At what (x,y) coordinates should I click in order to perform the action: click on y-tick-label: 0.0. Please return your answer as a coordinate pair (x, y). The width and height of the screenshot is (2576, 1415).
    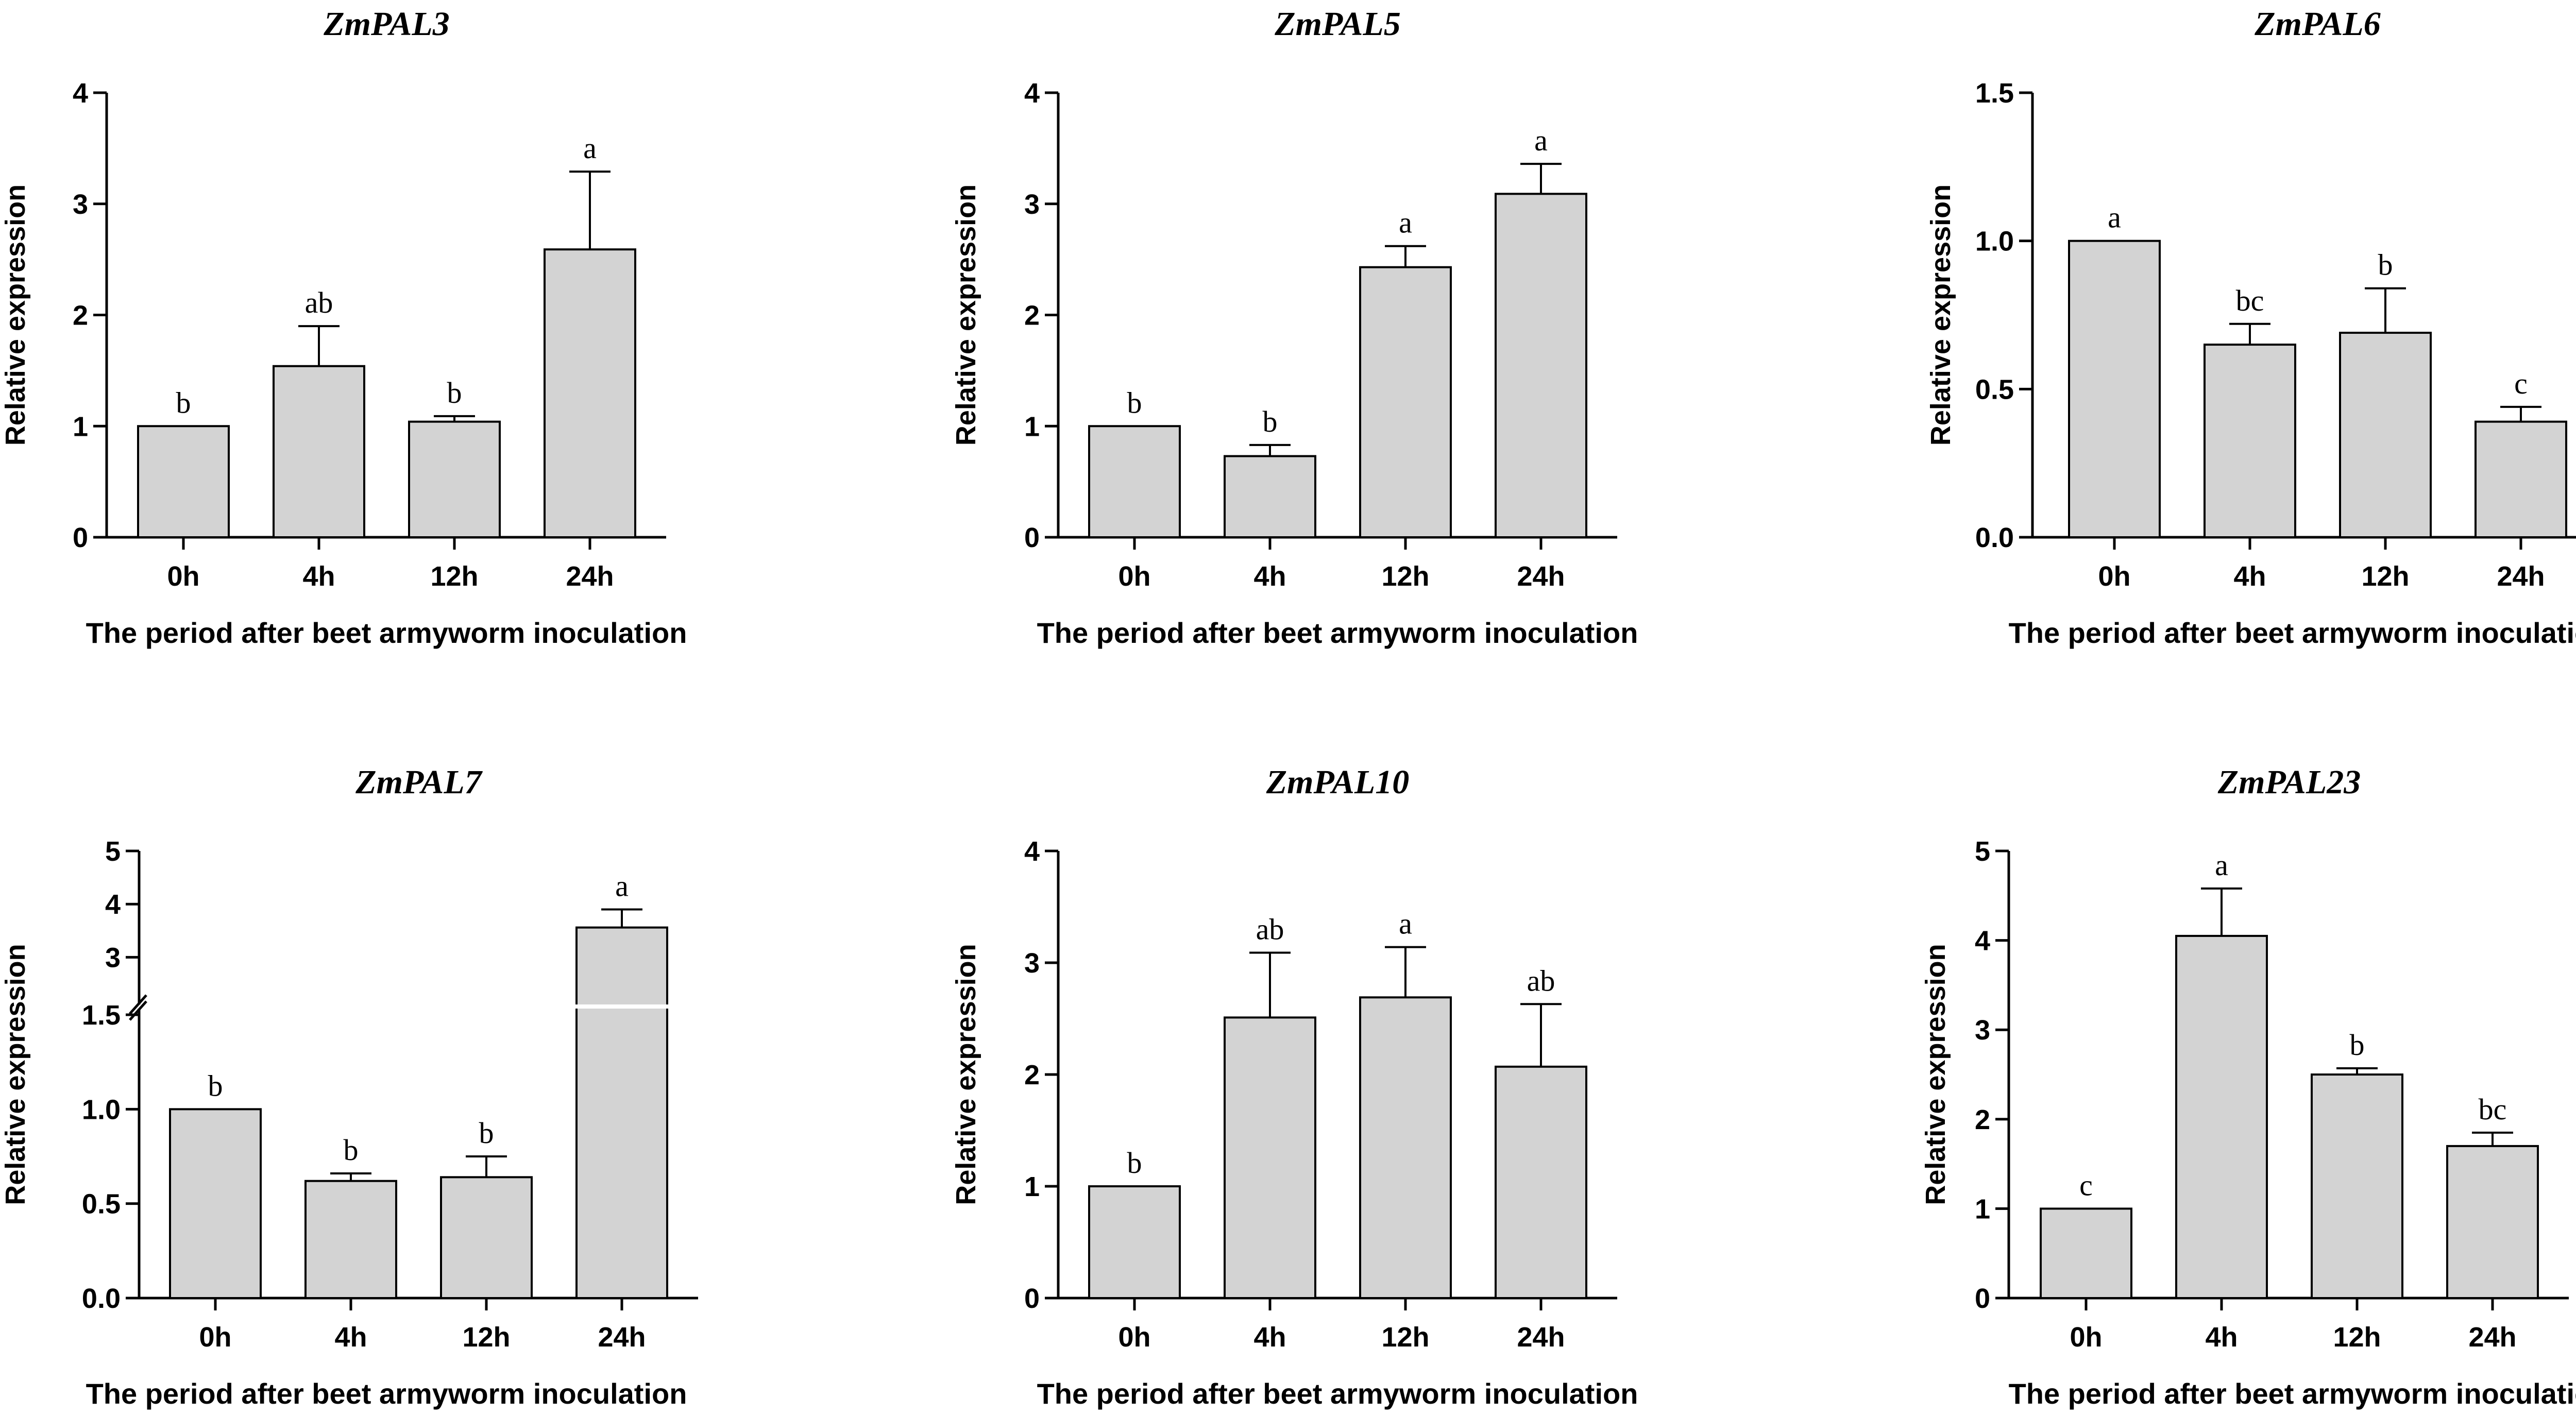
    Looking at the image, I should click on (1994, 537).